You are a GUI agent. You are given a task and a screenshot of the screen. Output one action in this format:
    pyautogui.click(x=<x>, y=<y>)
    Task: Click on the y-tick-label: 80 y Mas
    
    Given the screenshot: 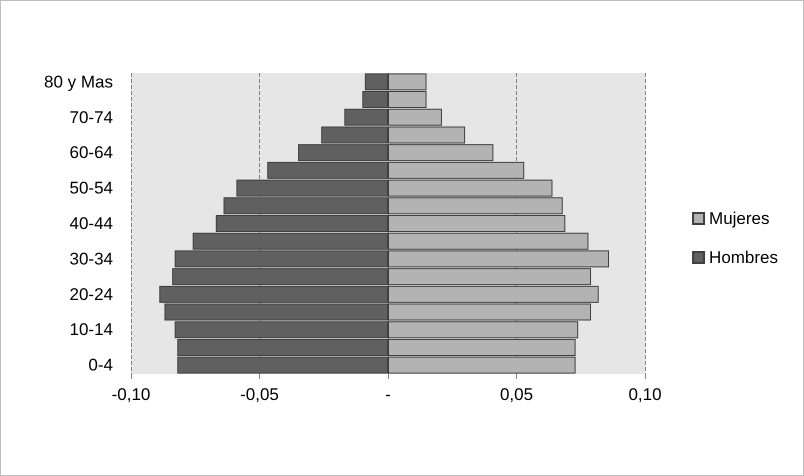 What is the action you would take?
    pyautogui.click(x=78, y=82)
    